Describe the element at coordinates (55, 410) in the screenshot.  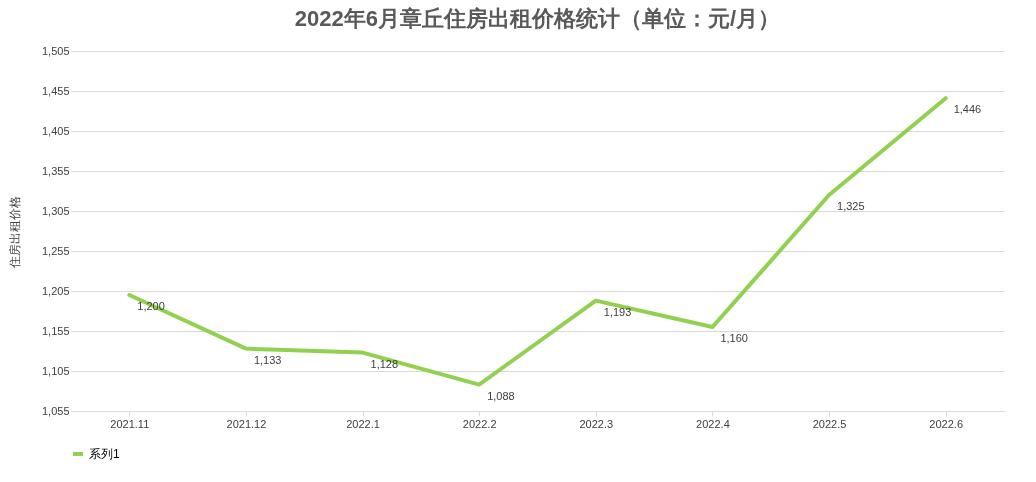
I see `y-tick-label: 1,055` at that location.